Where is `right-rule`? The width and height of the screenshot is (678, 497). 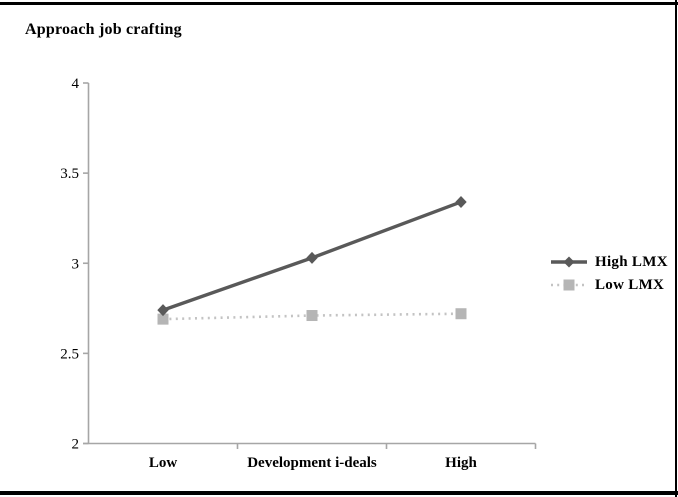
right-rule is located at coordinates (676, 248).